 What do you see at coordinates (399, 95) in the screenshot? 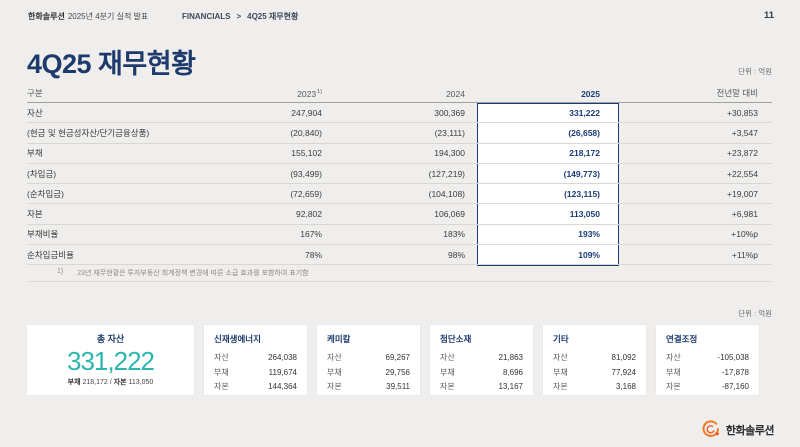
I see `table-header-row: 구분 20231) 2024 2025 전년말 대비` at bounding box center [399, 95].